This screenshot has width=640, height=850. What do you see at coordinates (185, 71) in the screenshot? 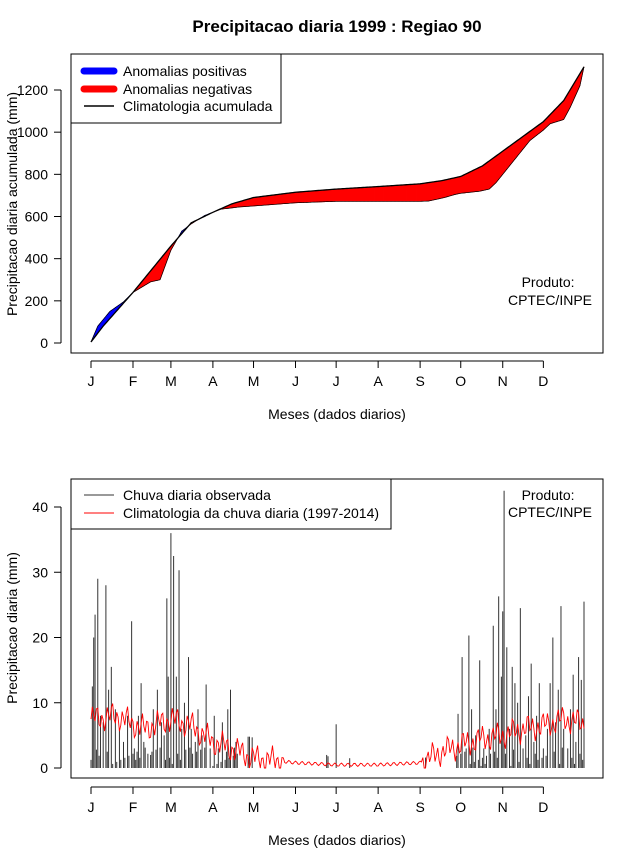
I see `legend-label-positive: Anomalias positivas` at bounding box center [185, 71].